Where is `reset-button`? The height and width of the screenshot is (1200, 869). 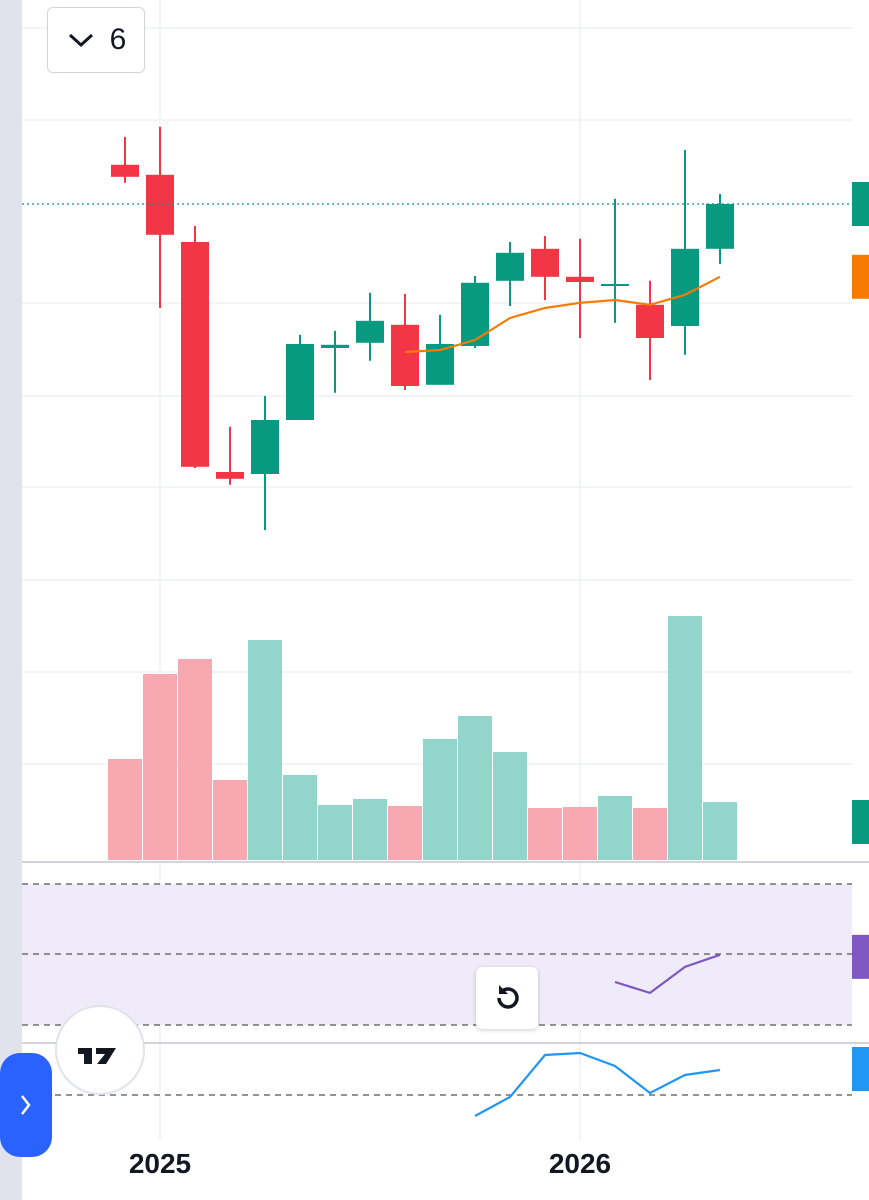 reset-button is located at coordinates (507, 998).